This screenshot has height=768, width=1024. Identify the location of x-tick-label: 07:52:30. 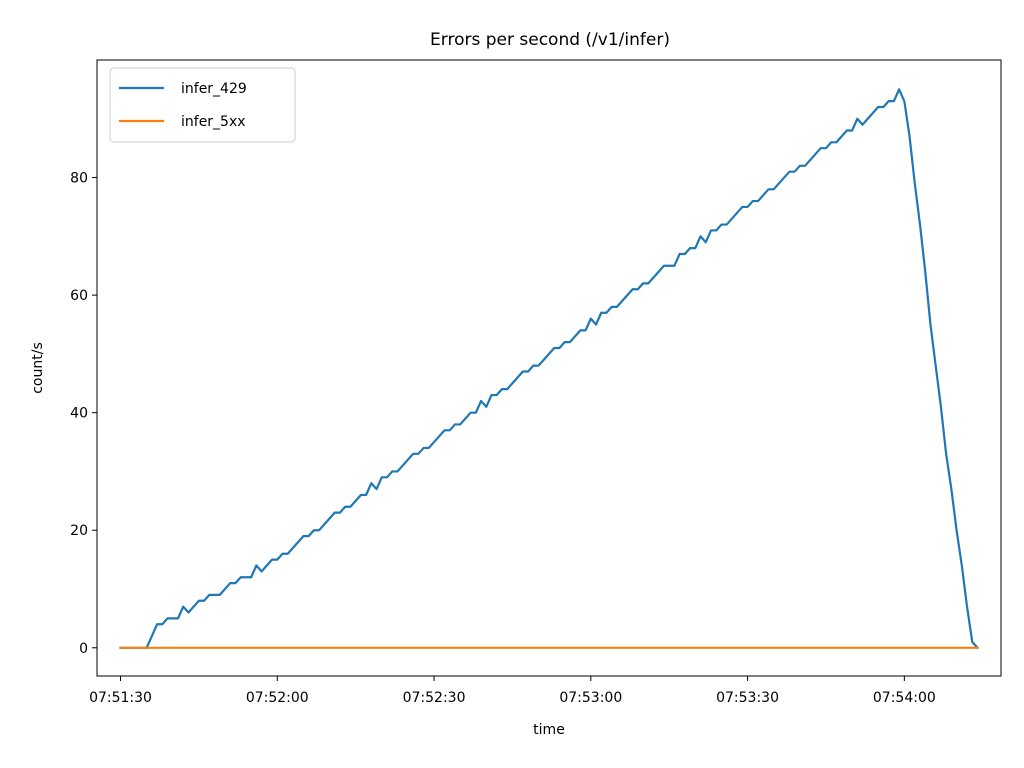
(434, 698).